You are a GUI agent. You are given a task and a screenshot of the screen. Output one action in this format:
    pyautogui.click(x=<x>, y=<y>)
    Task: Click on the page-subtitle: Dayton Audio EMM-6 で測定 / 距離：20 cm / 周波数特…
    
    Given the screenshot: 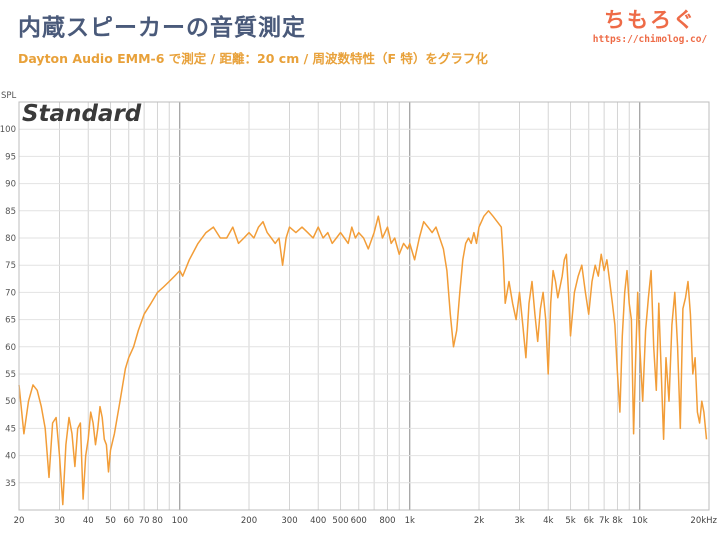 What is the action you would take?
    pyautogui.click(x=253, y=58)
    